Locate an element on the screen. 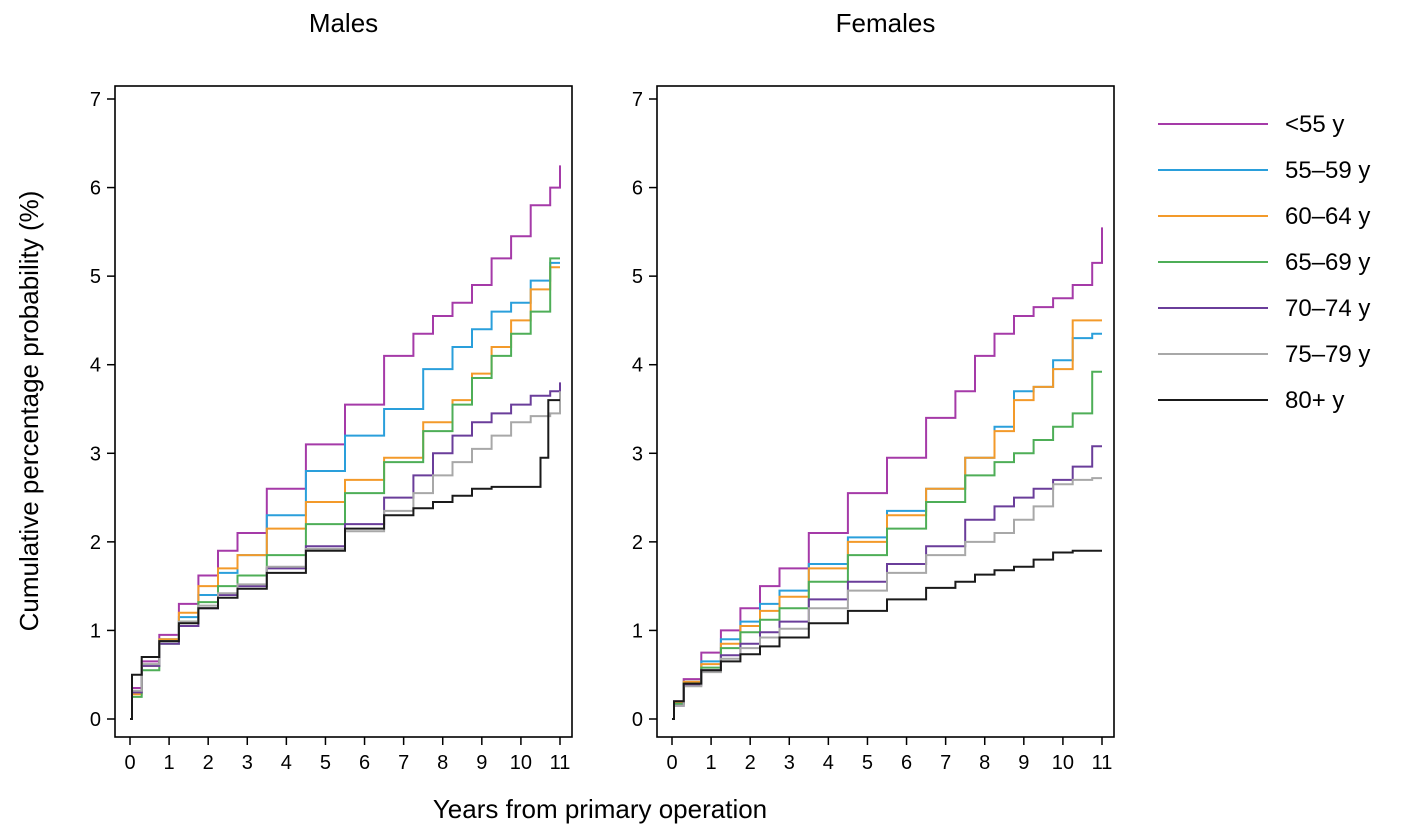 The image size is (1402, 827). legend-label: 60–64 y is located at coordinates (1327, 216).